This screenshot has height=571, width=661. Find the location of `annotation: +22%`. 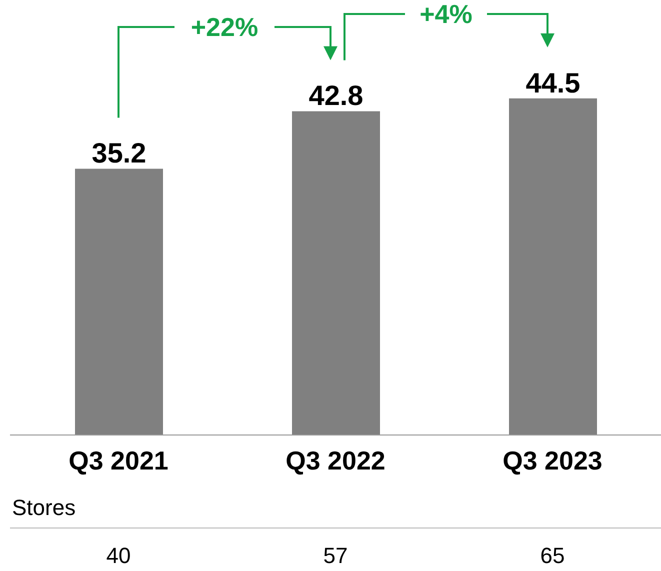

annotation: +22% is located at coordinates (224, 27).